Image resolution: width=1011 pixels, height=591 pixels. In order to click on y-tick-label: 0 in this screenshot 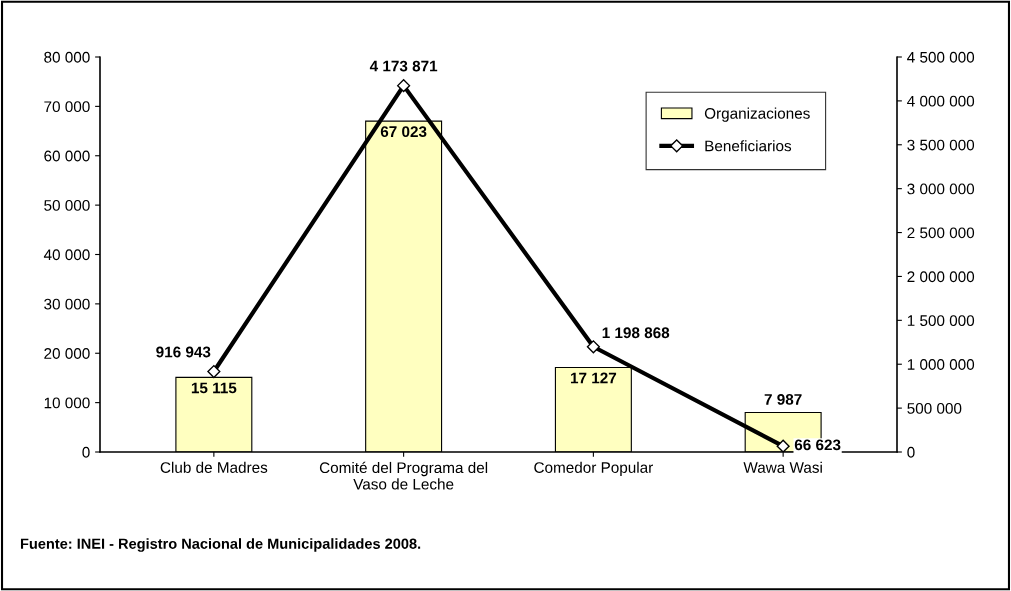, I will do `click(86, 452)`.